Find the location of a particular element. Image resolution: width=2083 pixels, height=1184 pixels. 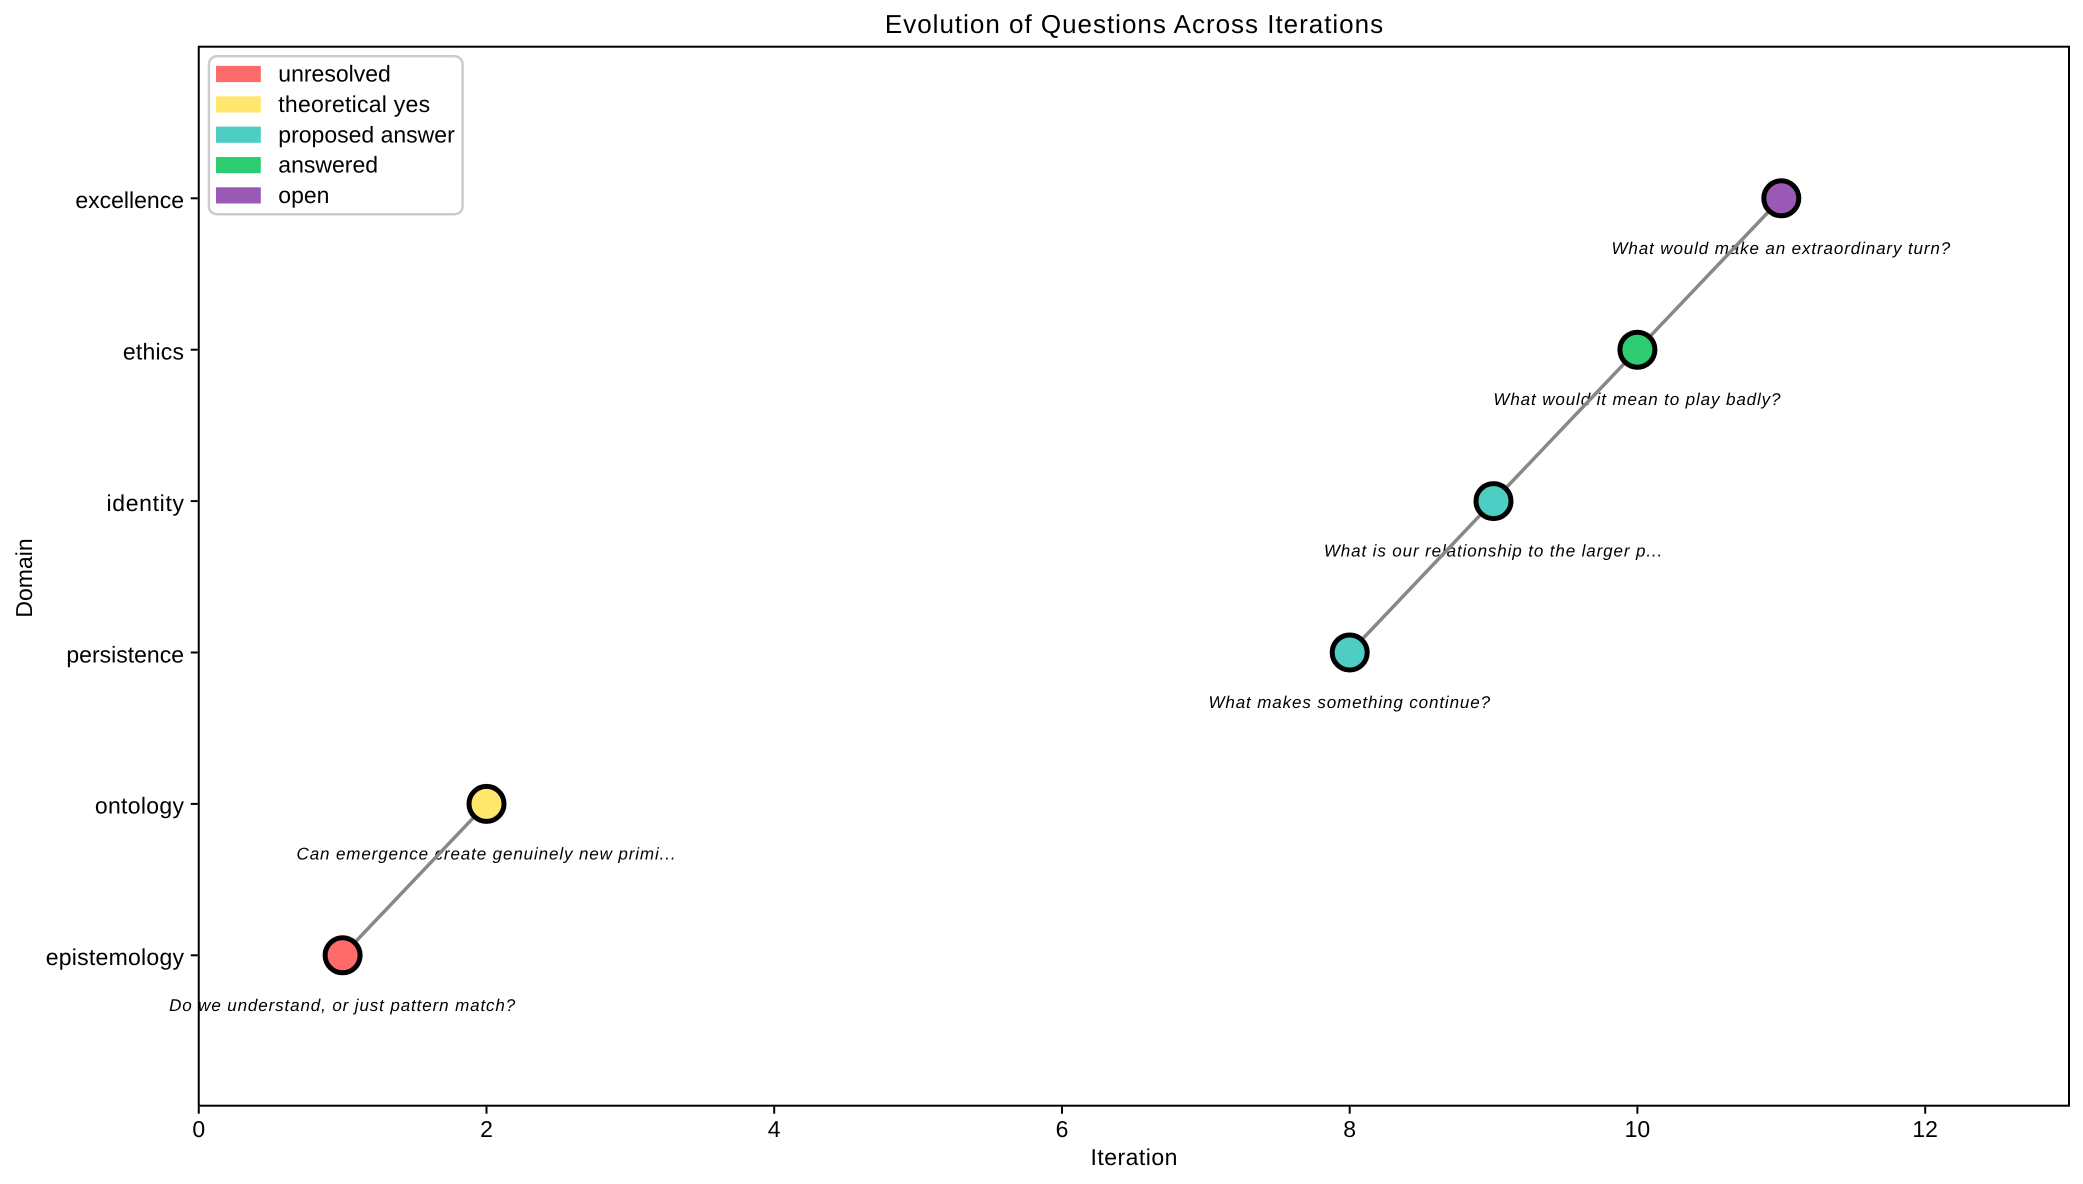

svg-text: 12 is located at coordinates (1925, 1129).